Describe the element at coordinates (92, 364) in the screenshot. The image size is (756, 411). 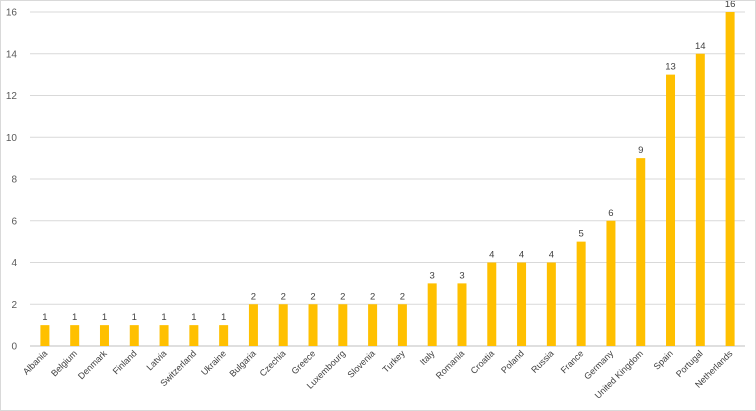
I see `x-category-label: Denmark` at that location.